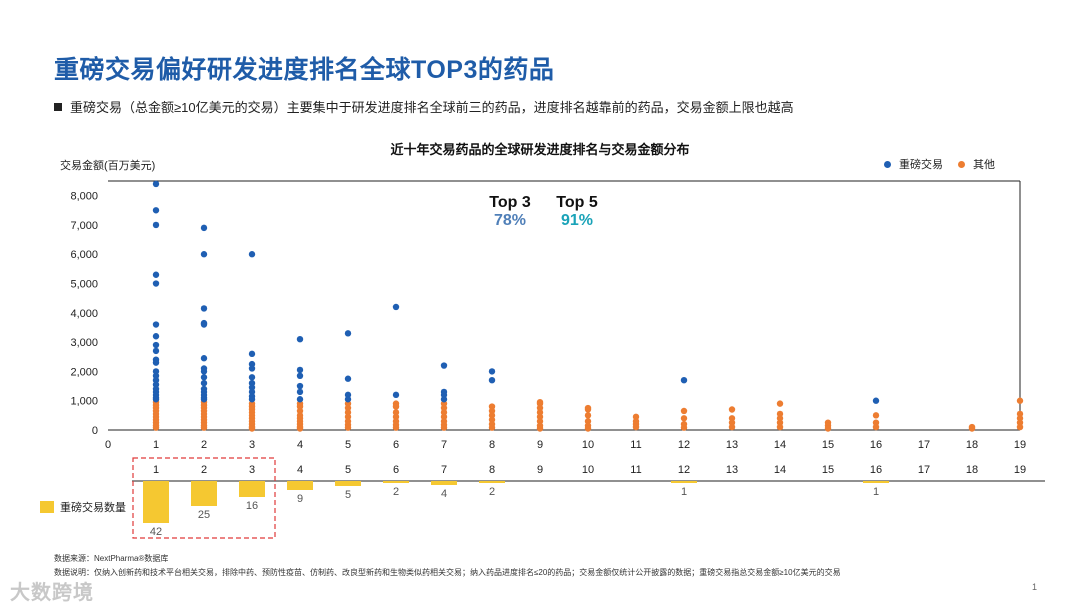  I want to click on x-tick-label: 7, so click(444, 445).